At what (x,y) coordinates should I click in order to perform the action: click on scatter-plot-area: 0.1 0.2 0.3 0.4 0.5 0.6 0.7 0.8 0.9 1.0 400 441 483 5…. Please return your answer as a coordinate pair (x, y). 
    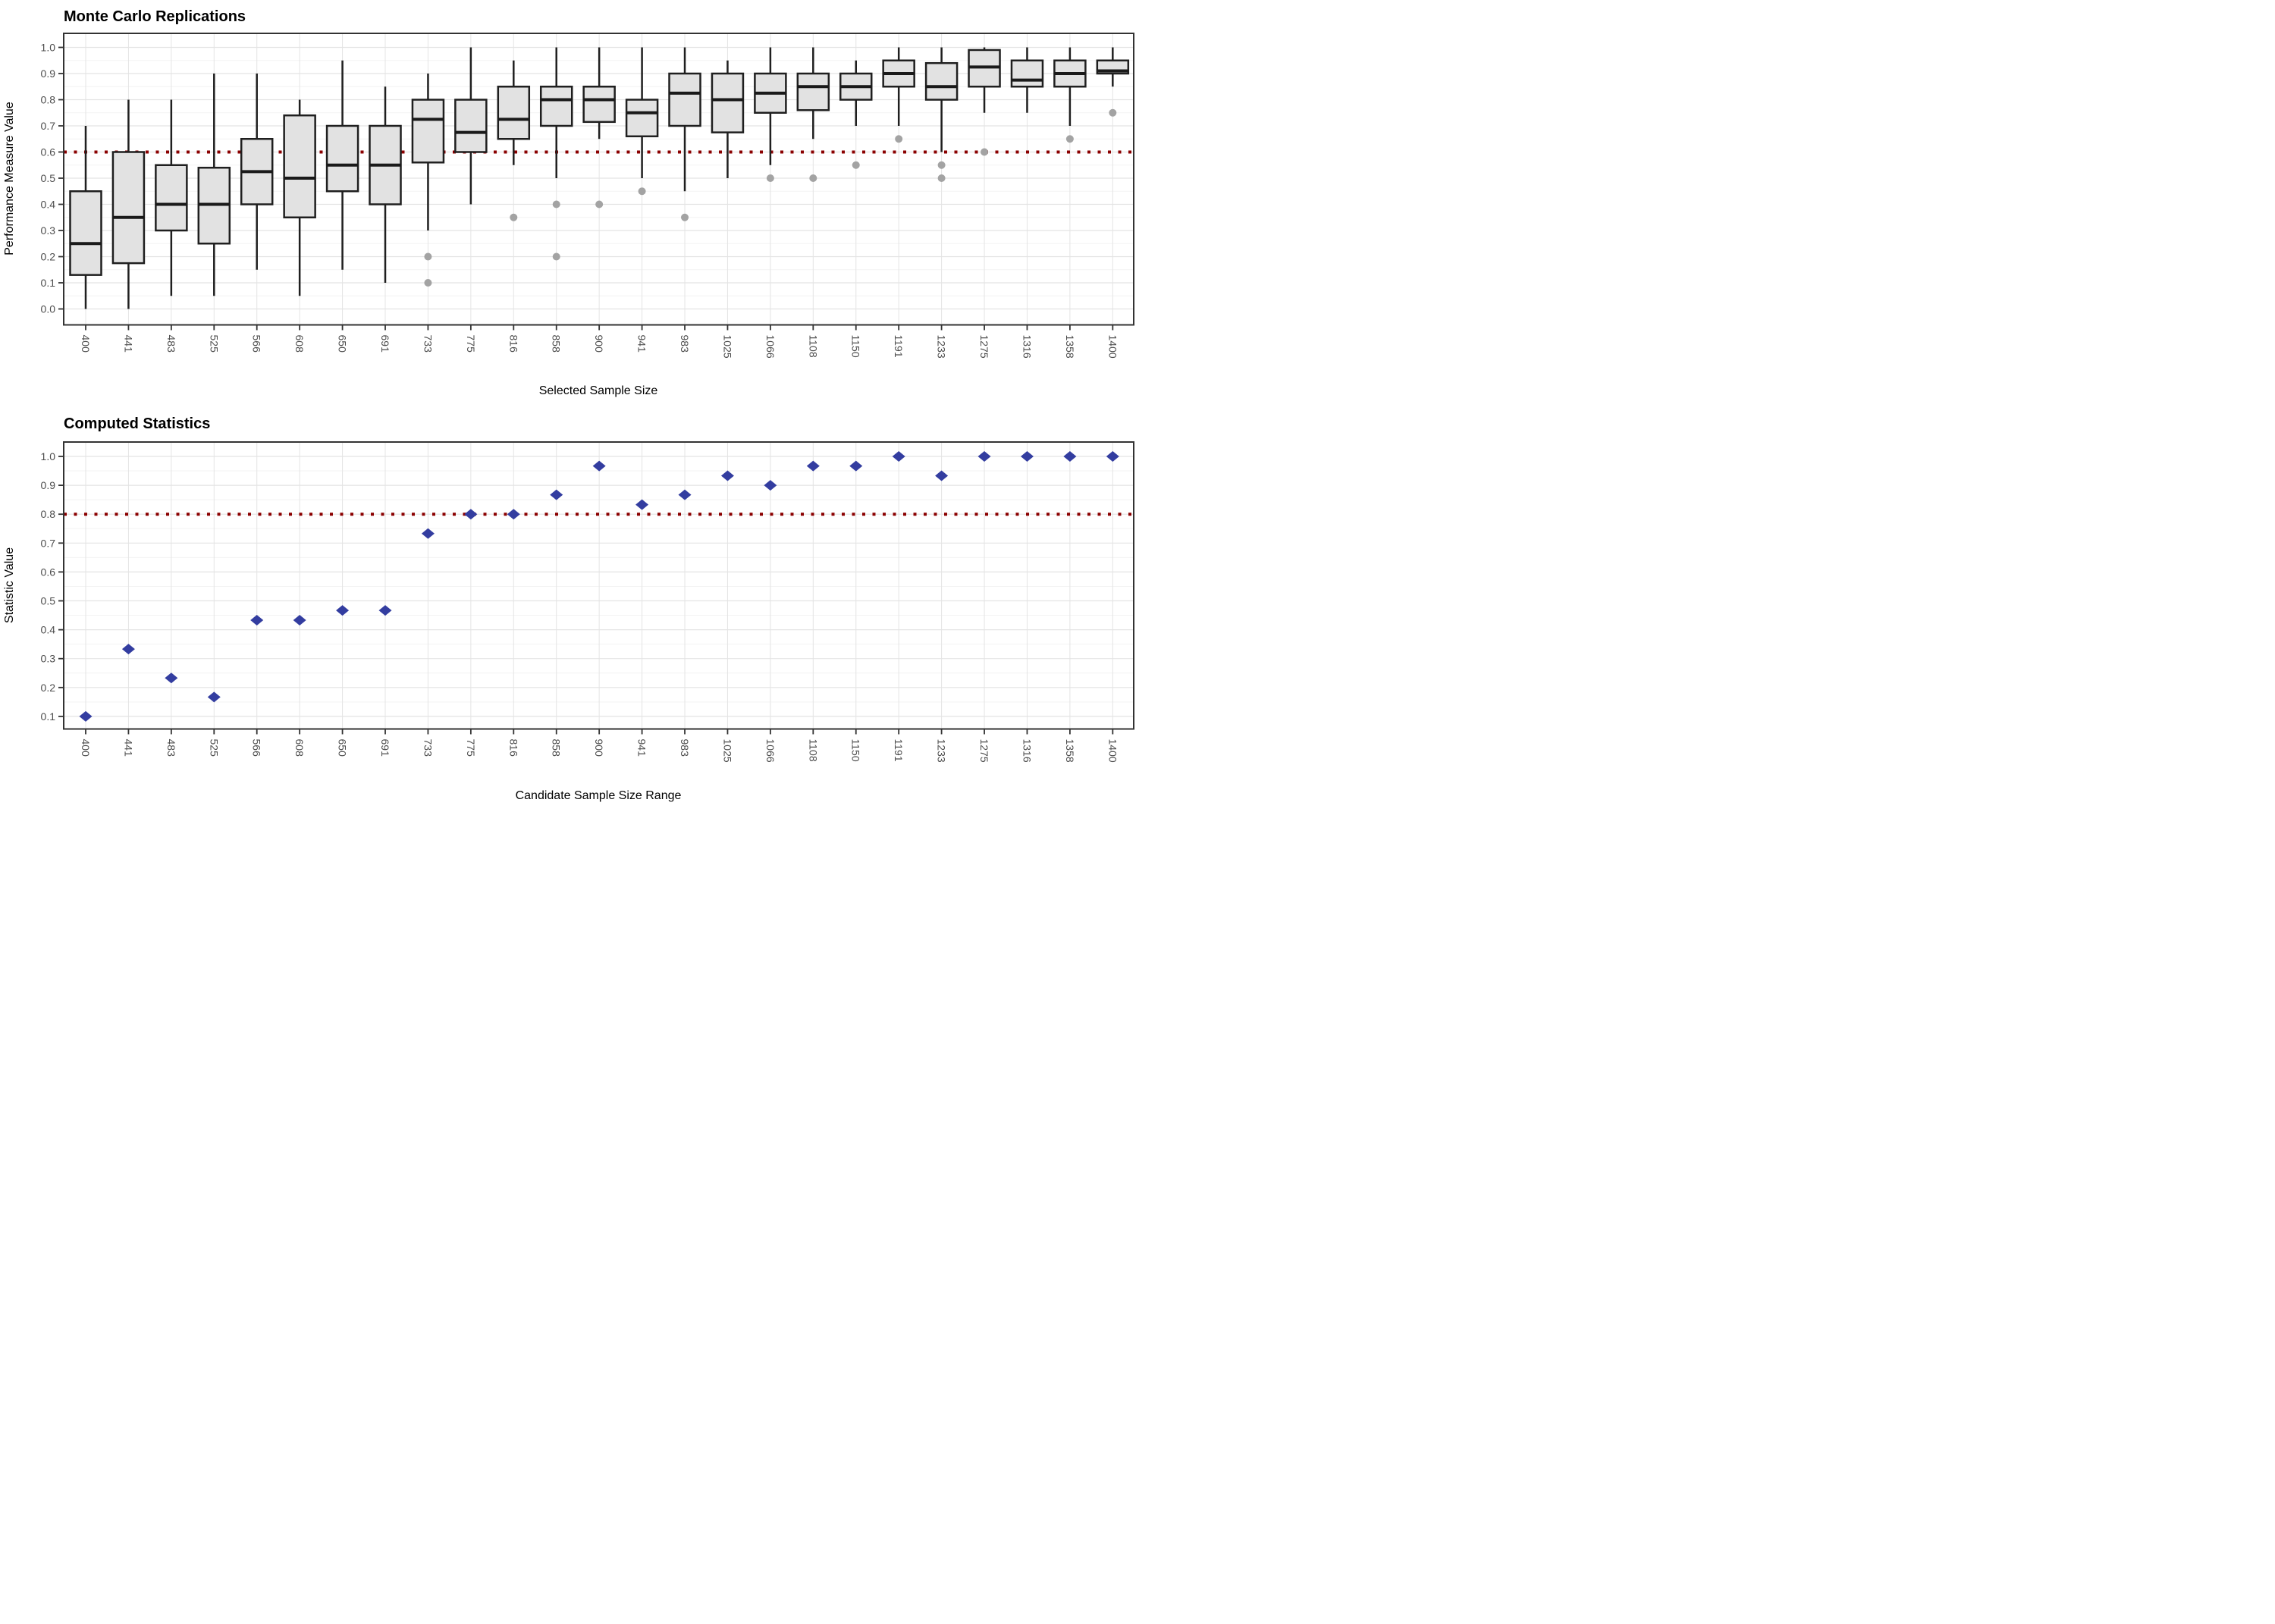
    Looking at the image, I should click on (587, 602).